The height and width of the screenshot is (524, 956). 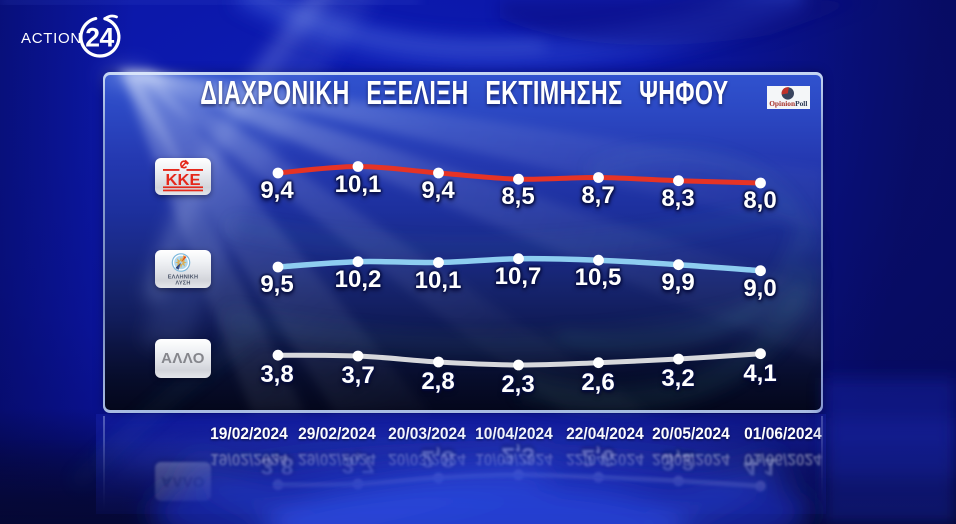 I want to click on svg-text: ΕΛΛΗΝΙΚΗ, so click(x=183, y=278).